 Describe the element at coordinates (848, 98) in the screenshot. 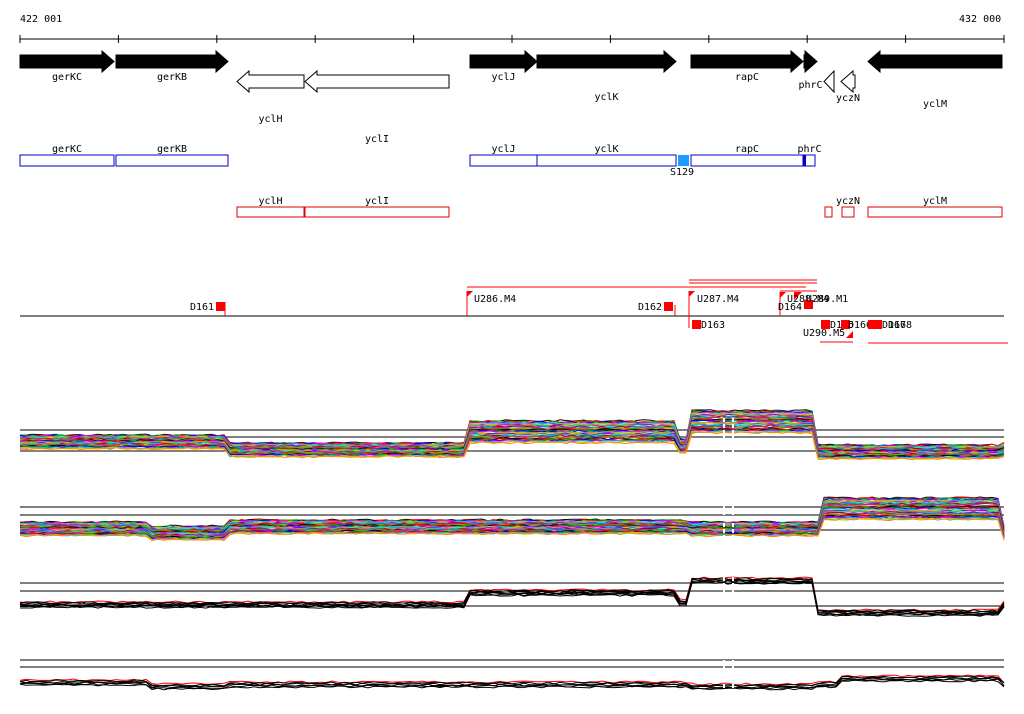

I see `gene-label: yczN` at that location.